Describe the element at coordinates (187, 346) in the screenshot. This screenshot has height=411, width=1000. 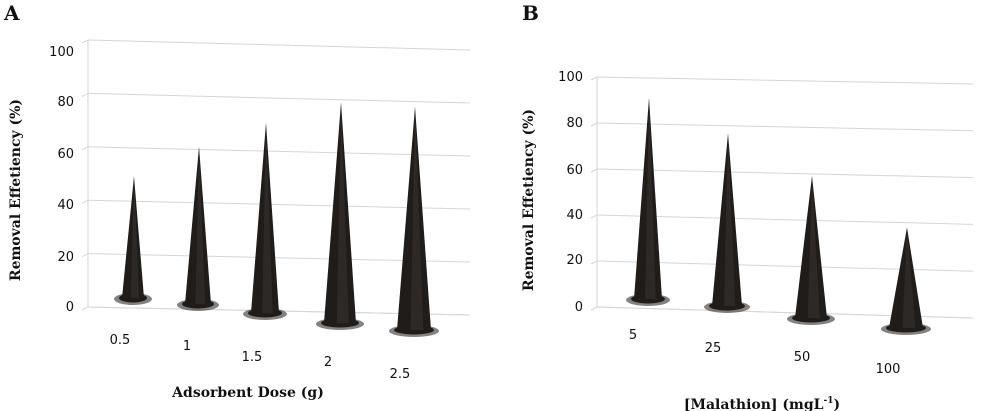
I see `x-tick-label-a: 1` at that location.